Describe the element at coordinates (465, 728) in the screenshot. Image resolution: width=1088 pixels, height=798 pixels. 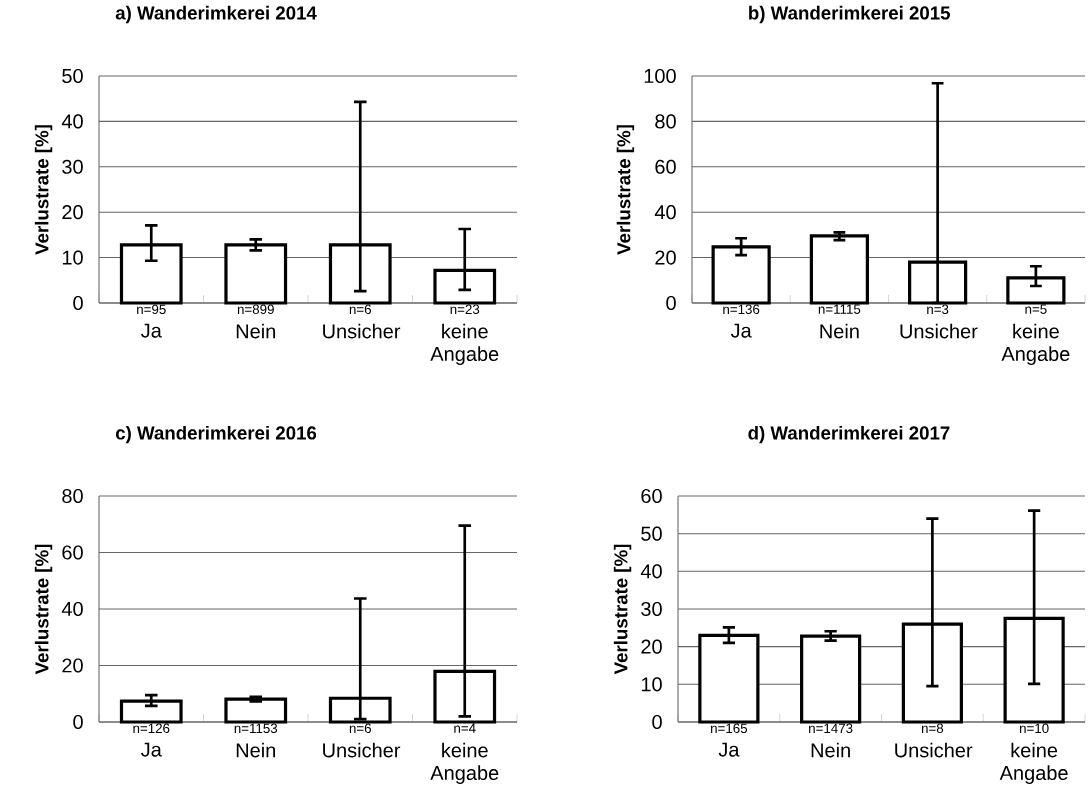
I see `annotation: n=4` at that location.